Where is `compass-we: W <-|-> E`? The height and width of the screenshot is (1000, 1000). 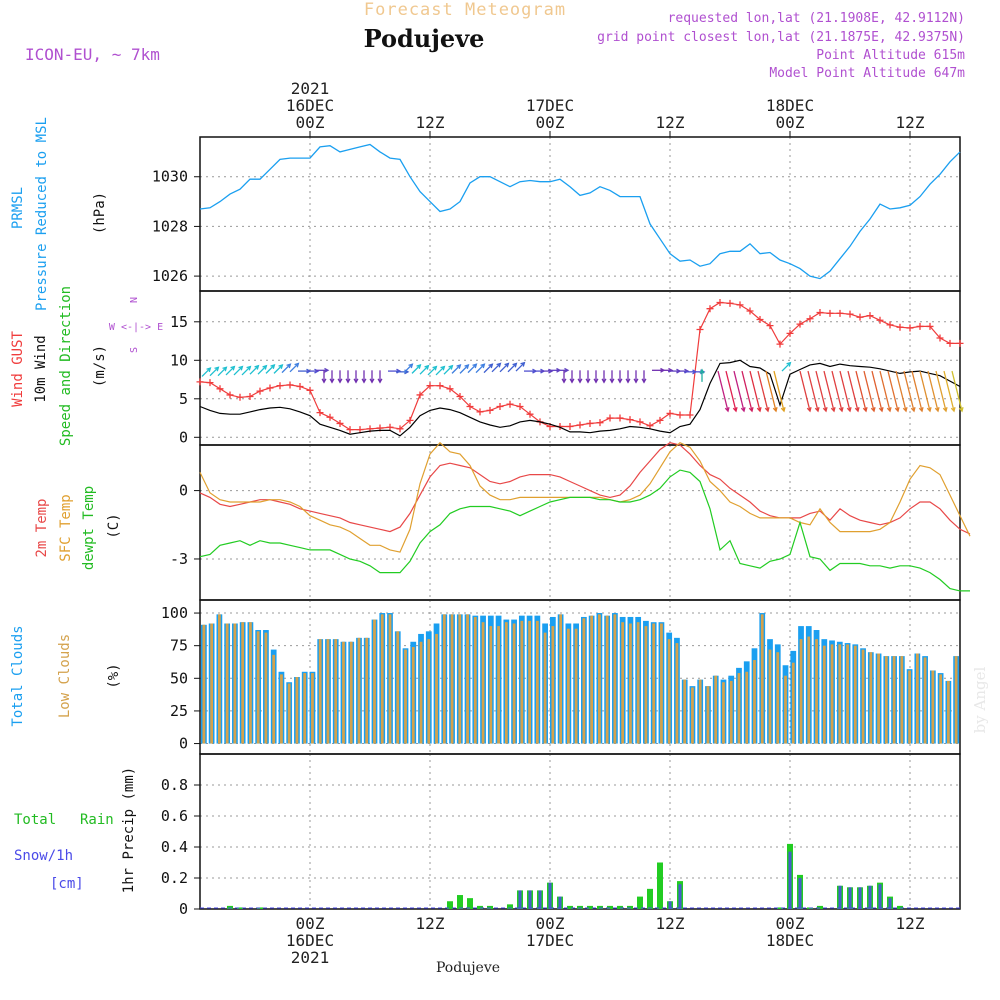
compass-we: W <-|-> E is located at coordinates (136, 327).